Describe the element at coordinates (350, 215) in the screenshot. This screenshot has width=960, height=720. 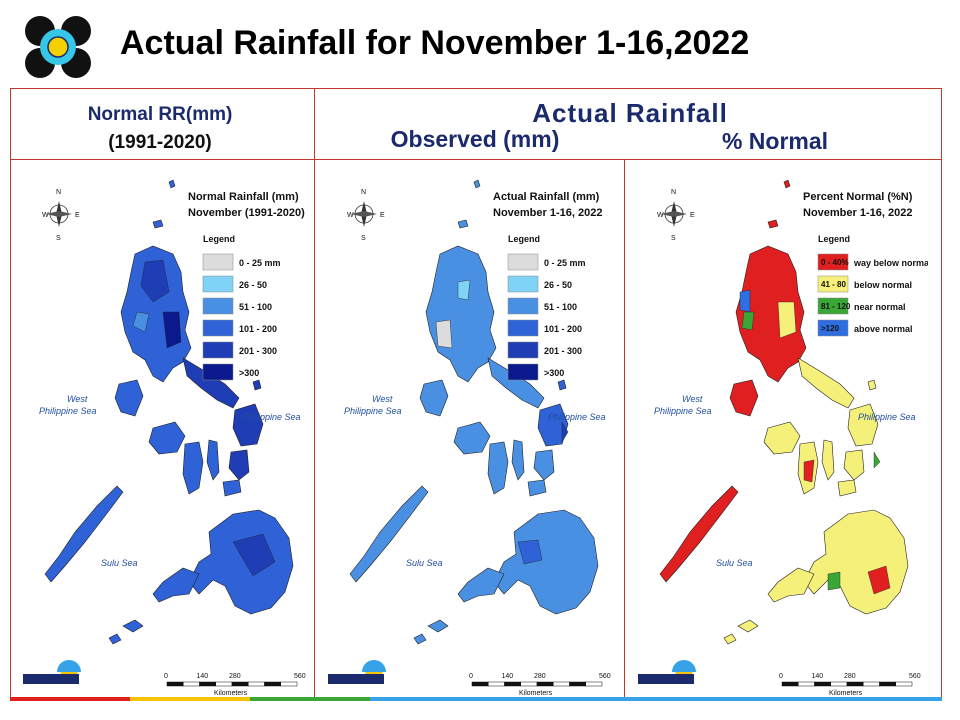
I see `compass-w-label: W` at that location.